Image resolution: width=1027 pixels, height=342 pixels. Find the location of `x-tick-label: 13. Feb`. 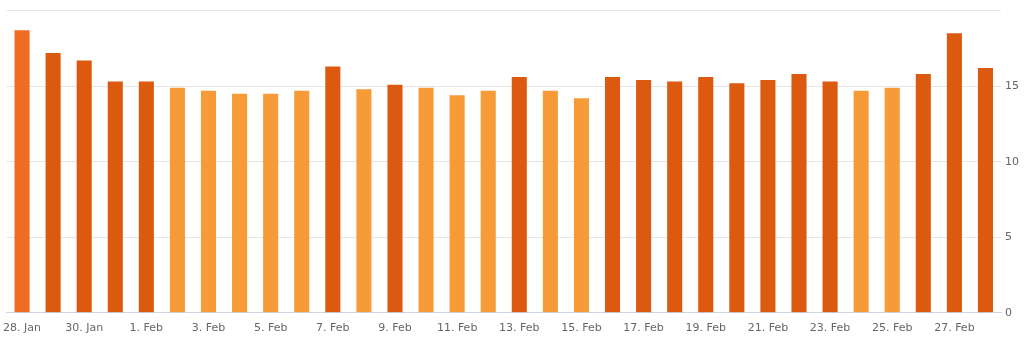

x-tick-label: 13. Feb is located at coordinates (519, 328).